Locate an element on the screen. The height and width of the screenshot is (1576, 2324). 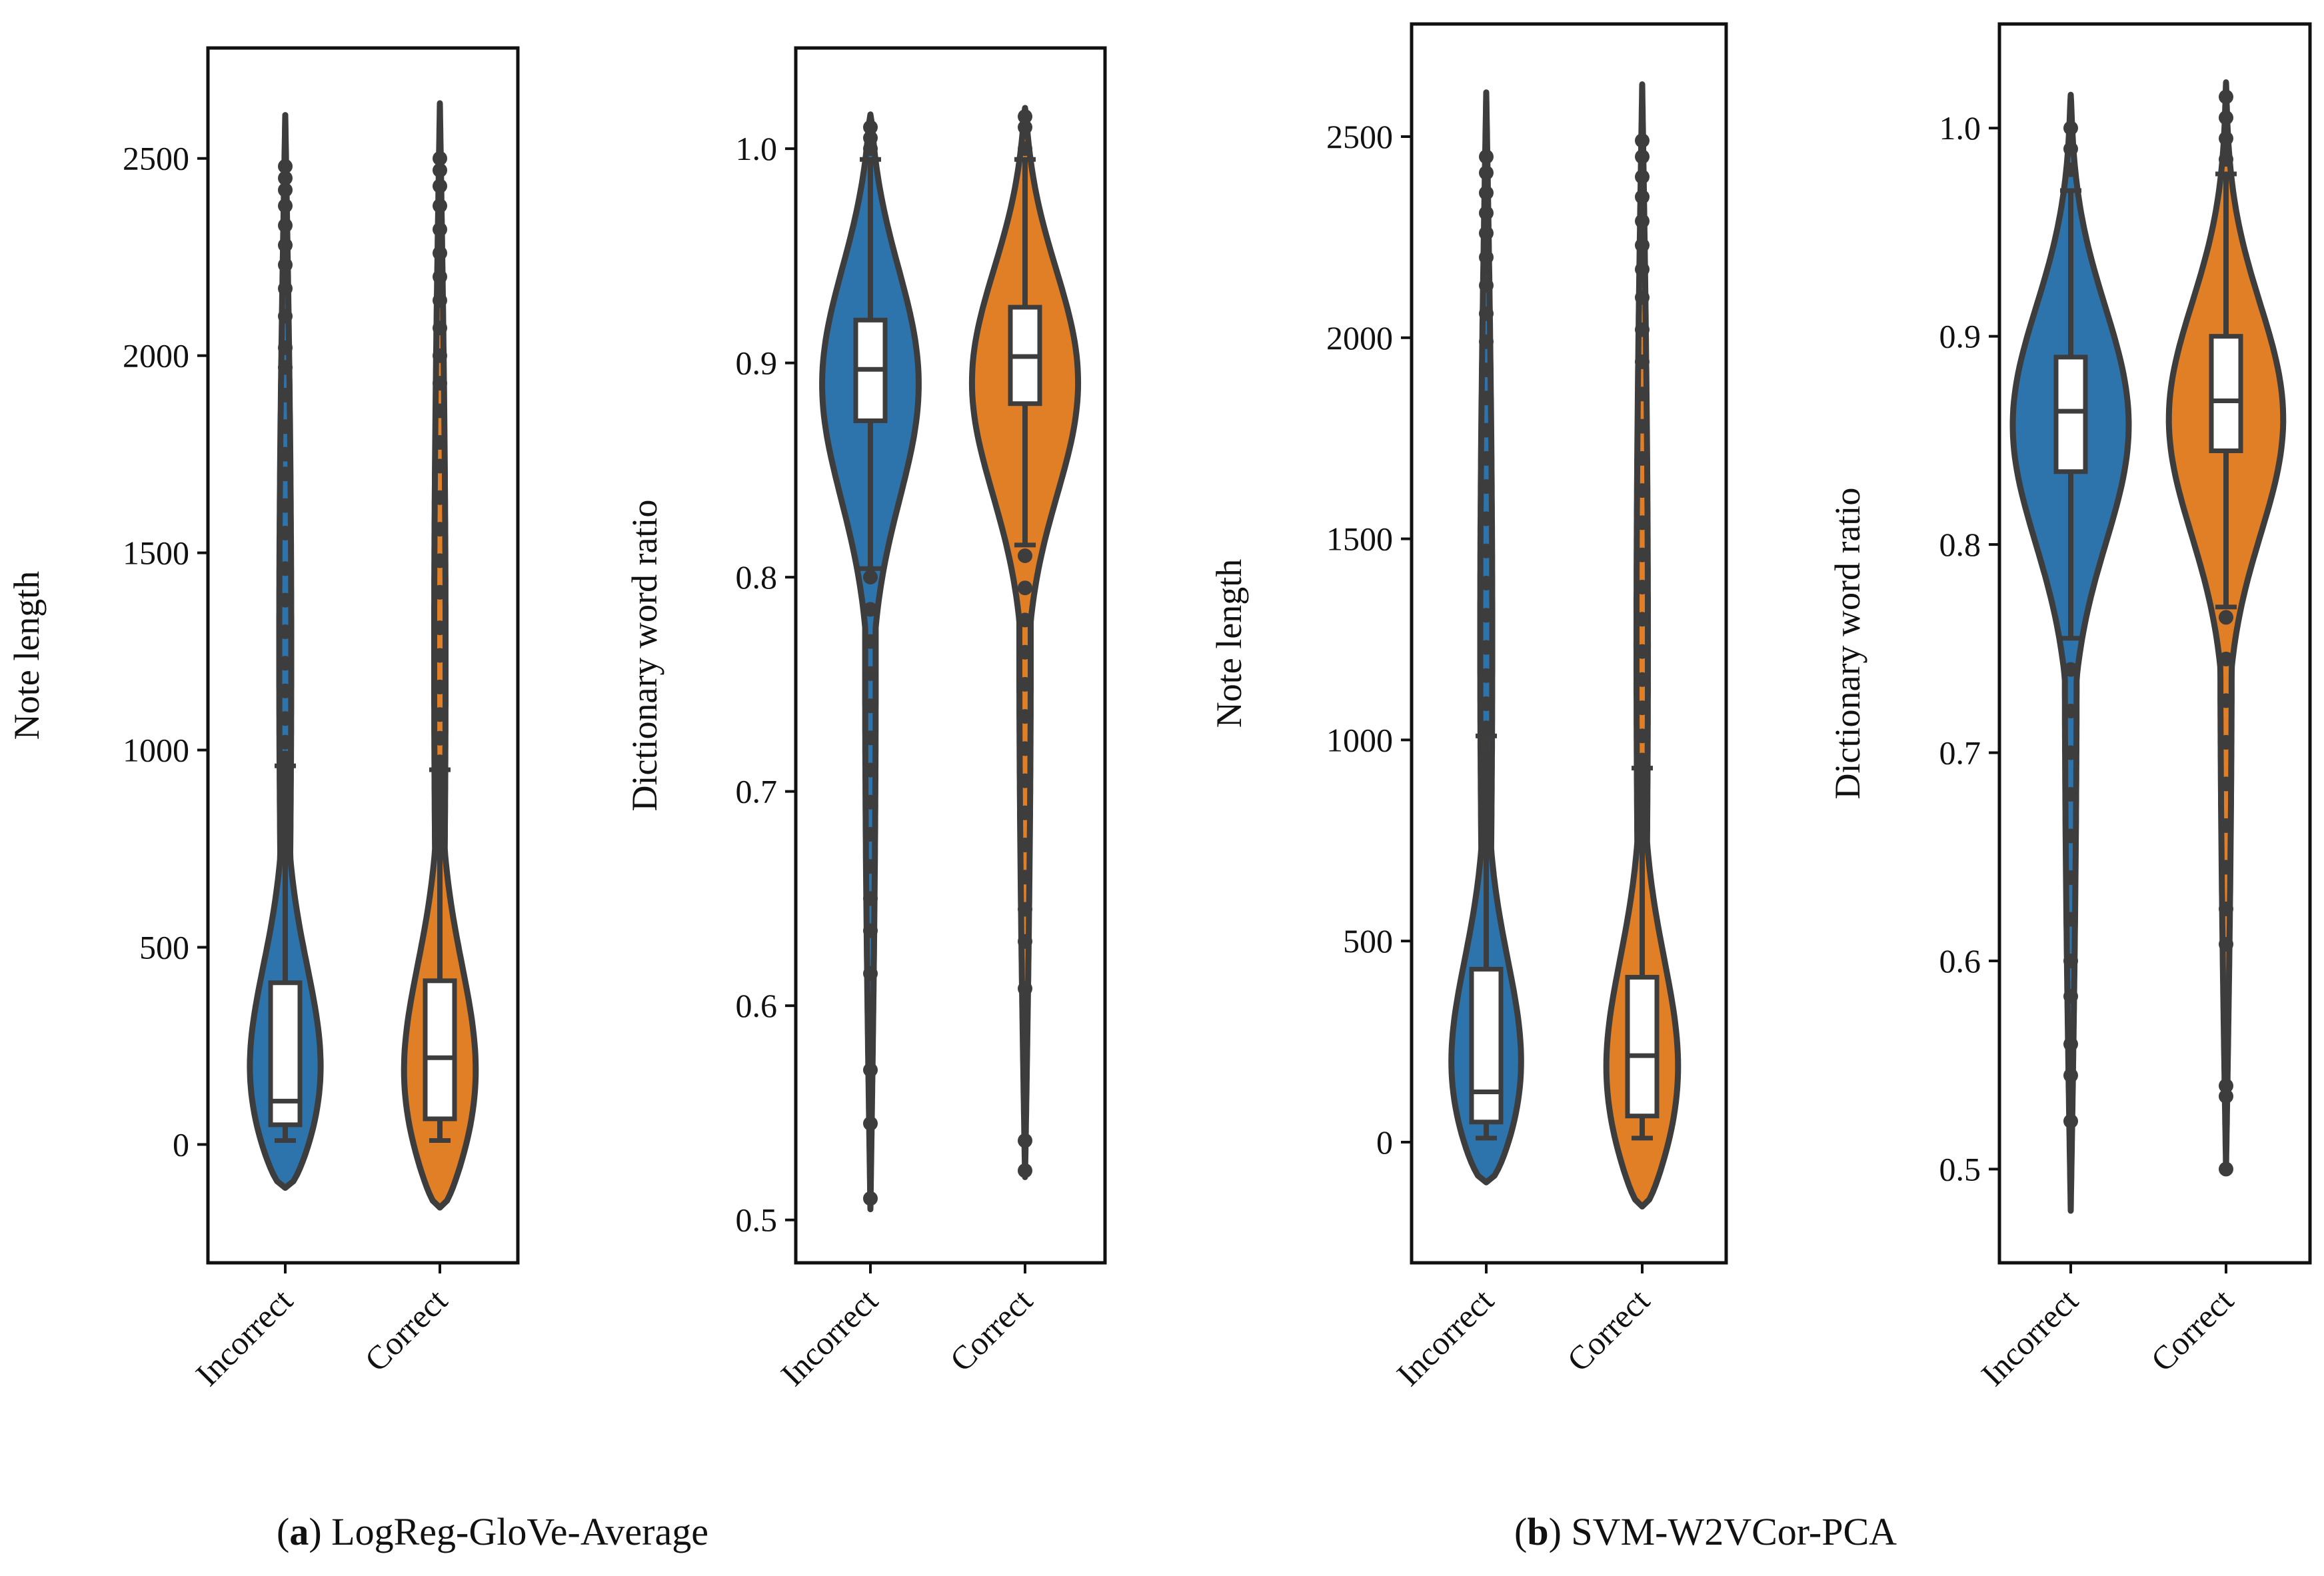
y-axis-label: Dictionary word ratio is located at coordinates (644, 656).